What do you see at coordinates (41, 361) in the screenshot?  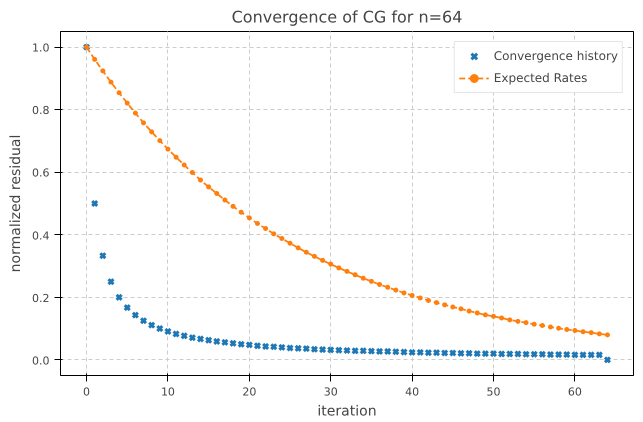 I see `y-tick-label: 0.0` at bounding box center [41, 361].